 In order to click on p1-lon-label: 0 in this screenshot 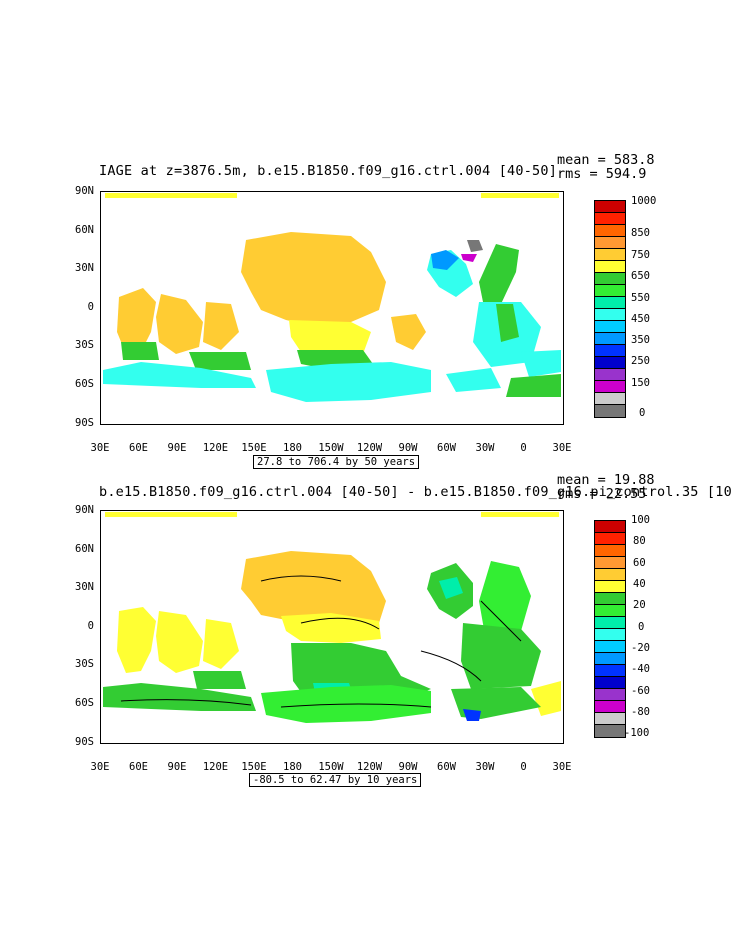, I will do `click(523, 448)`.